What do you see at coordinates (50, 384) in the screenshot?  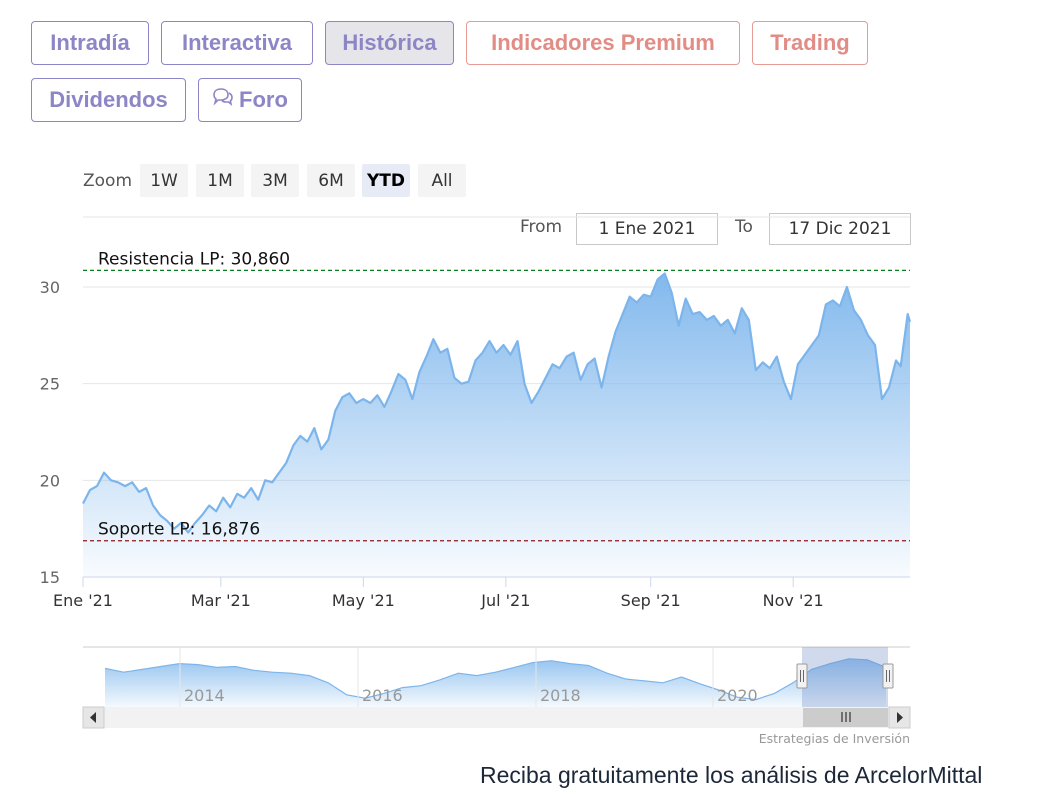 I see `y-tick-label: 25` at bounding box center [50, 384].